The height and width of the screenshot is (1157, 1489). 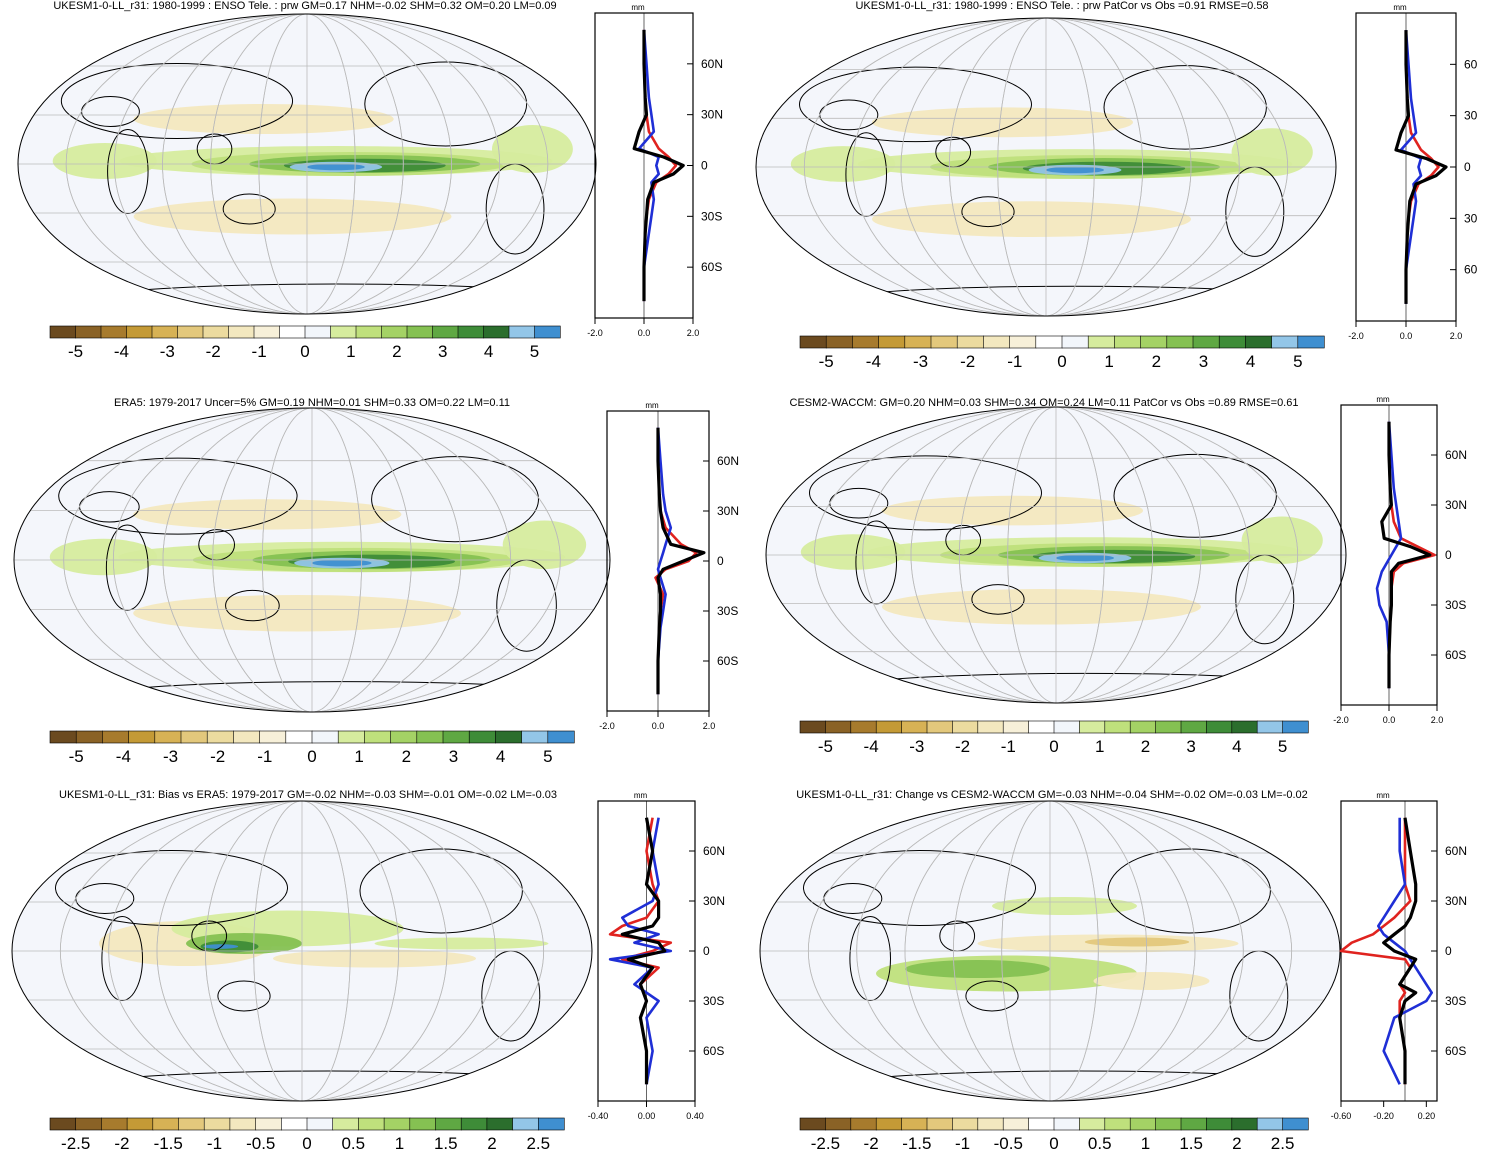 I want to click on value-tick-label: 0.0, so click(x=644, y=333).